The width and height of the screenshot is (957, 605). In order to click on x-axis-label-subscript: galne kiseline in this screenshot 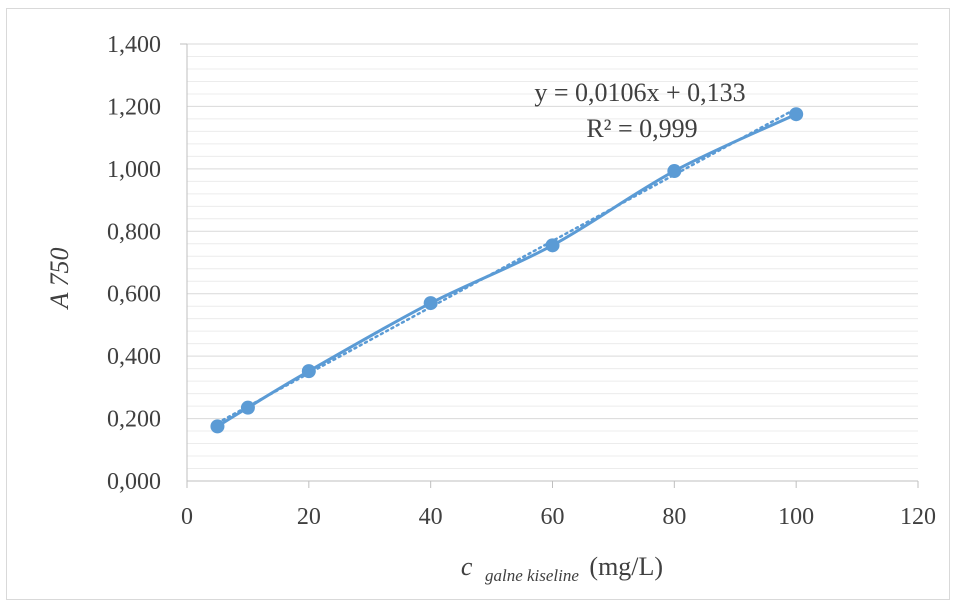, I will do `click(532, 575)`.